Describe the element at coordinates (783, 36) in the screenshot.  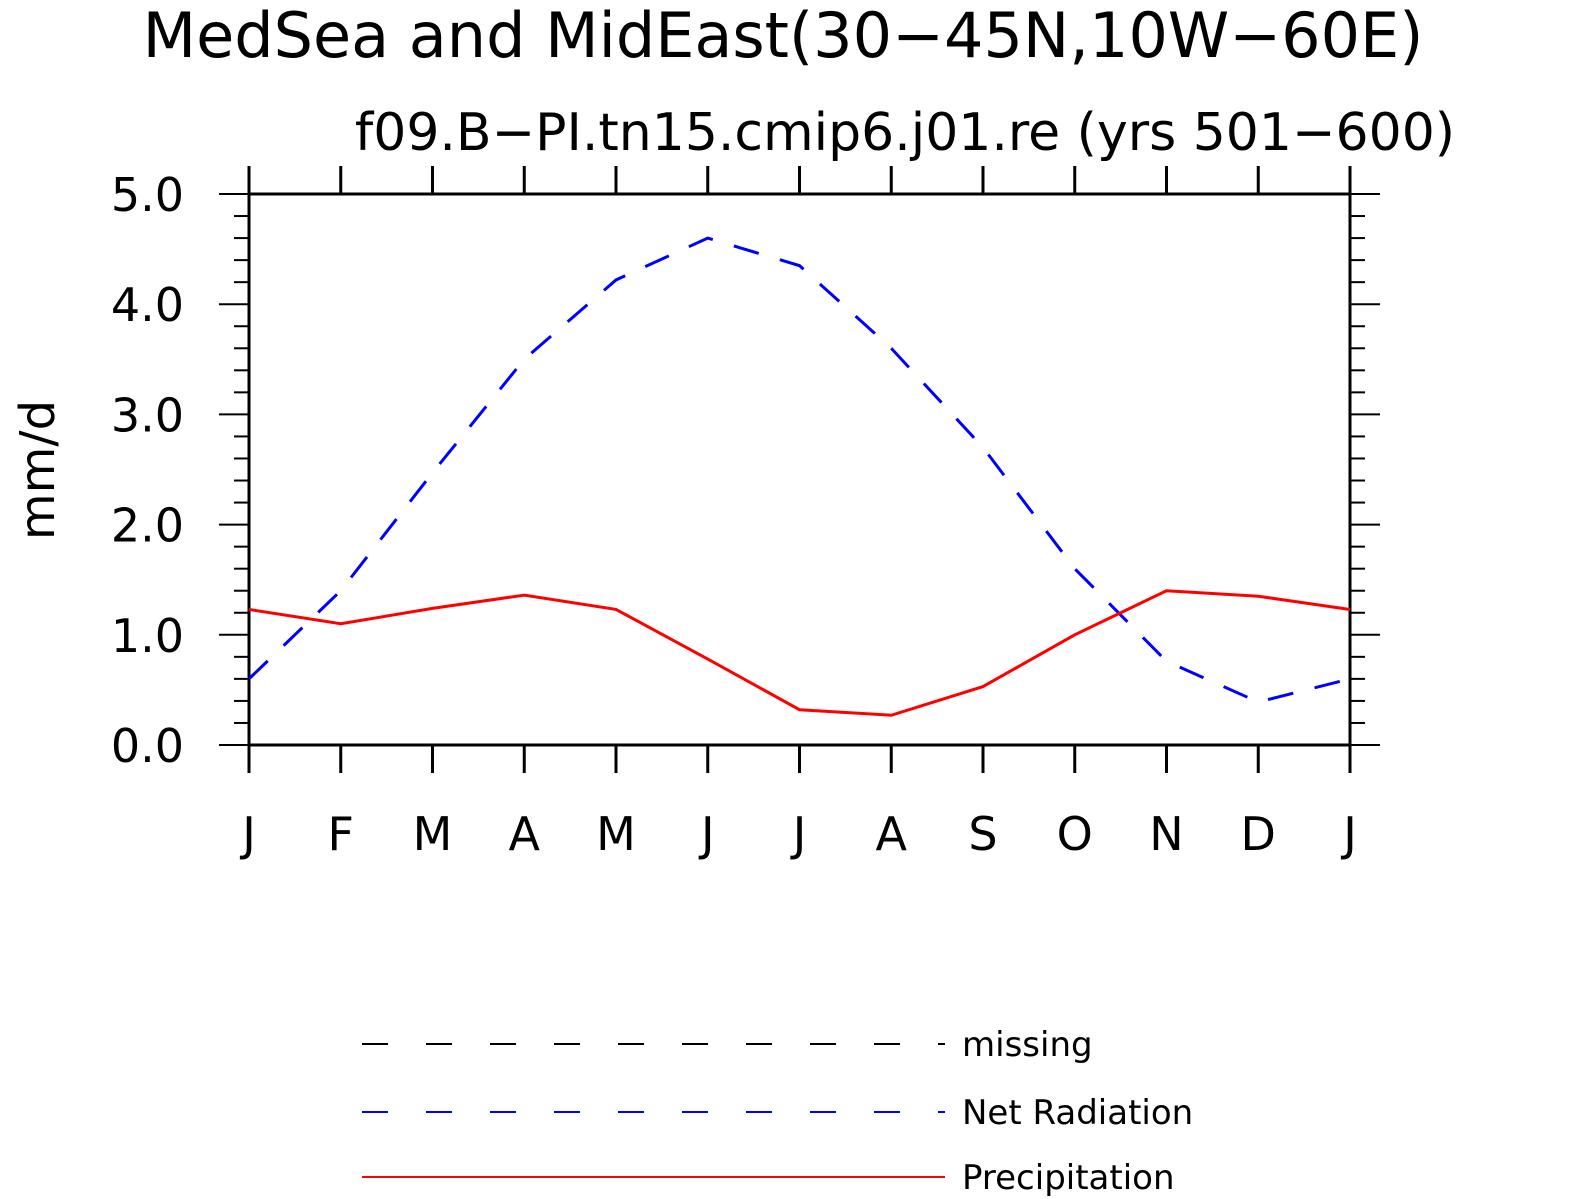
I see `chart-title: MedSea and MidEast(30−45N,10W−60E)` at that location.